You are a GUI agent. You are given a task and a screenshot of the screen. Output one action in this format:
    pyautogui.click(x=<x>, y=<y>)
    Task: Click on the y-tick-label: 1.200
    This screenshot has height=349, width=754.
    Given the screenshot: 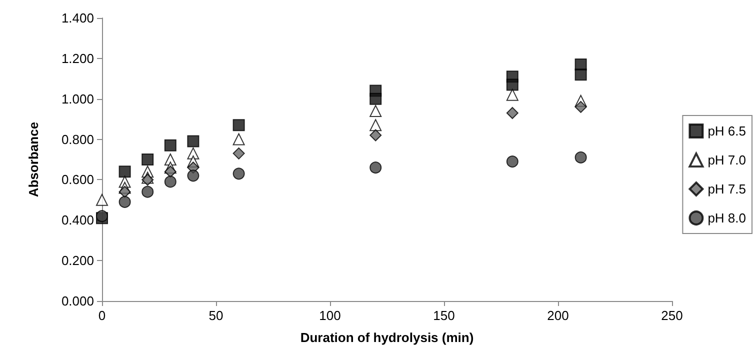 What is the action you would take?
    pyautogui.click(x=77, y=58)
    